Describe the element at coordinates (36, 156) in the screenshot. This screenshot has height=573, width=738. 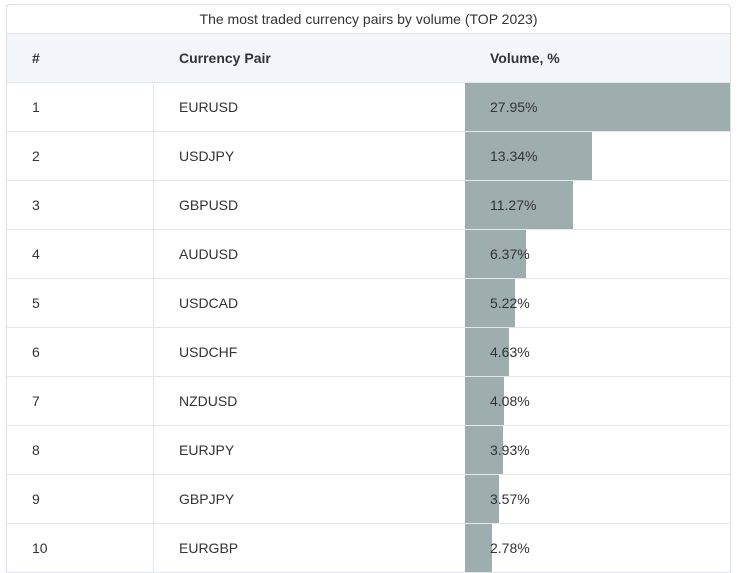
I see `rank-cell: 2` at that location.